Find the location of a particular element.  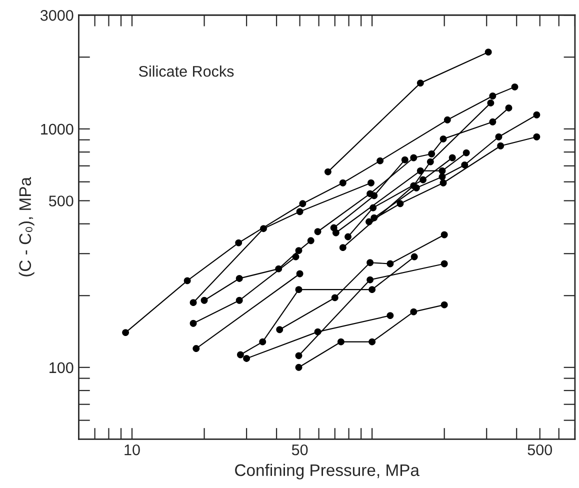

x-tick-label: 500 is located at coordinates (540, 450).